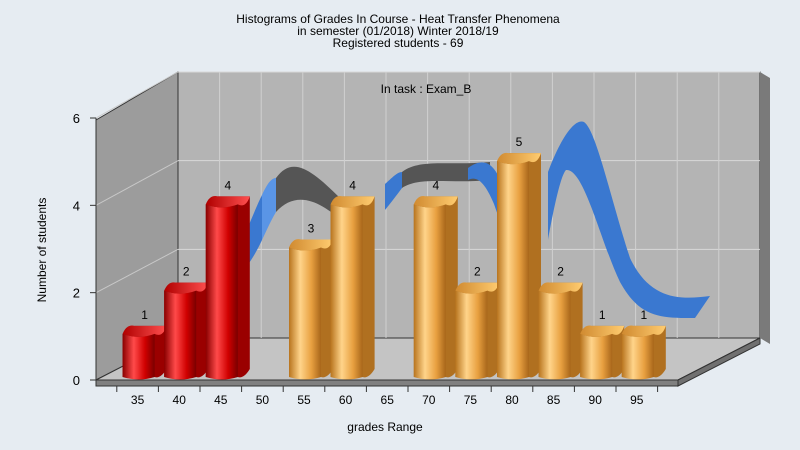 Image resolution: width=800 pixels, height=450 pixels. Describe the element at coordinates (477, 272) in the screenshot. I see `bar-label-75: 2` at that location.